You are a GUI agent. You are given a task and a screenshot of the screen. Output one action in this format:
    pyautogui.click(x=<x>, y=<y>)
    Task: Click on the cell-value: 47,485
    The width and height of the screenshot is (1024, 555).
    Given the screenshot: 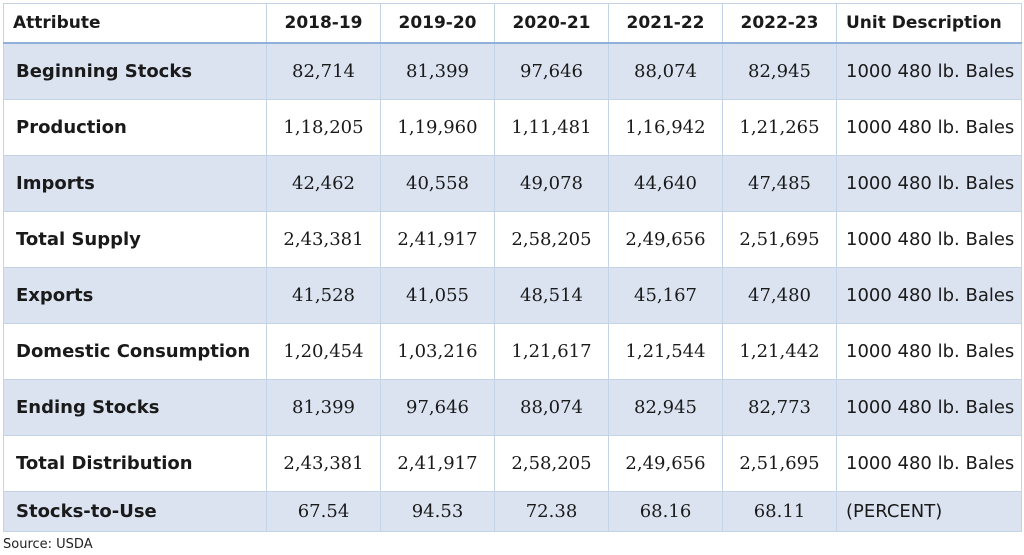 What is the action you would take?
    pyautogui.click(x=779, y=183)
    